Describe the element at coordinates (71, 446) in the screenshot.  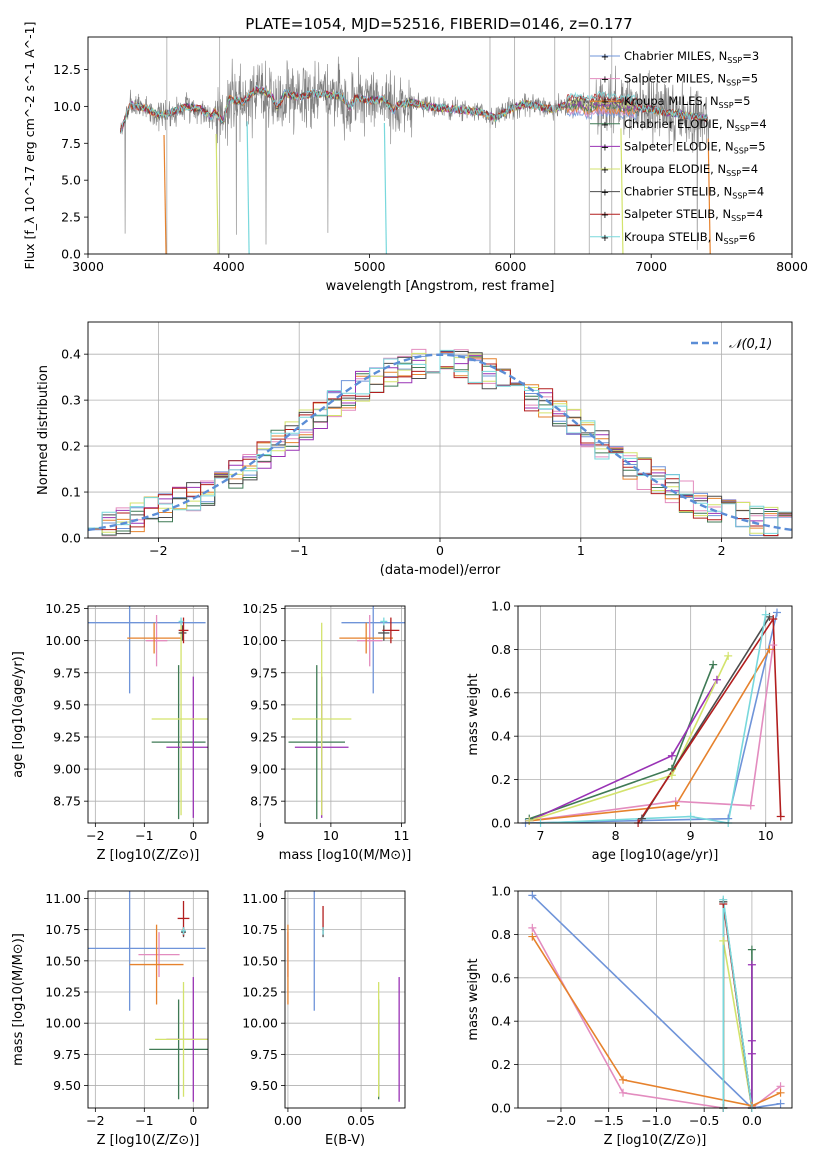
I see `y-tick-label: 0.2` at that location.